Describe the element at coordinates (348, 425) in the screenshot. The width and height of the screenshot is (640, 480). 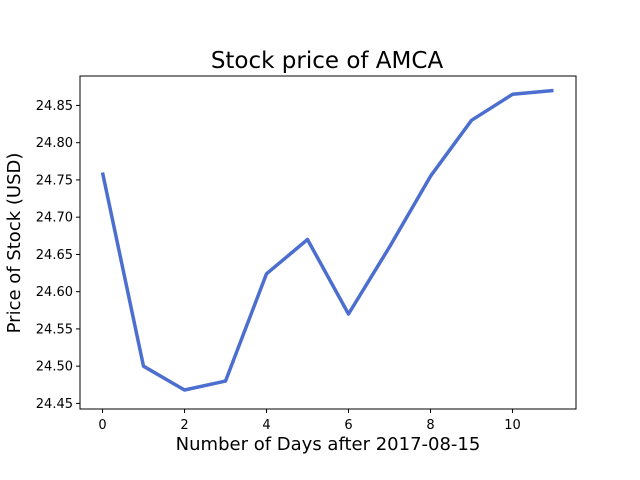
I see `x-tick-label: 6` at that location.